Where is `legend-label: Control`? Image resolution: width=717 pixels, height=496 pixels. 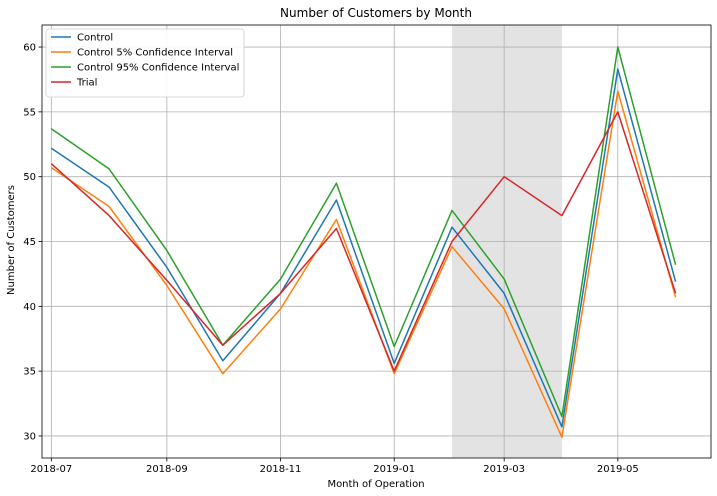 legend-label: Control is located at coordinates (95, 38).